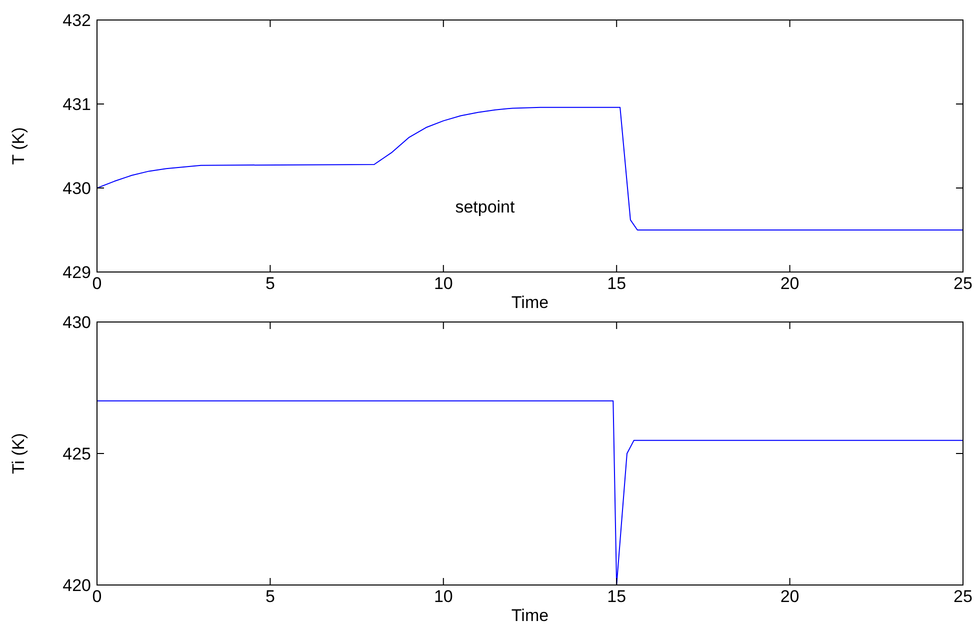  Describe the element at coordinates (76, 272) in the screenshot. I see `y-tick-label: 429` at that location.